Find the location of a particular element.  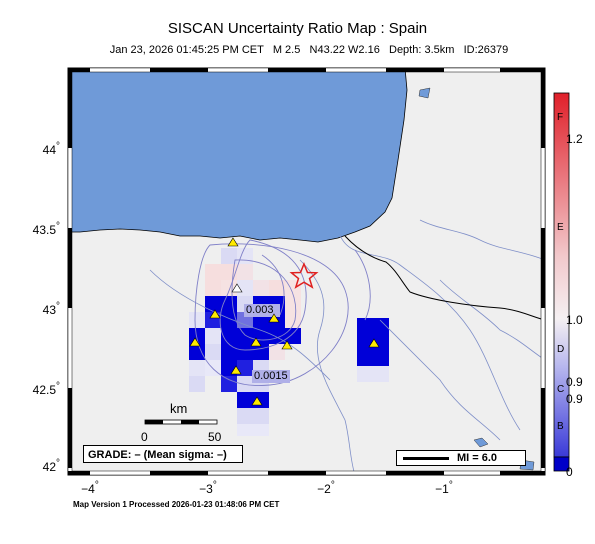

y-tick-label: 43.5° is located at coordinates (46, 229).